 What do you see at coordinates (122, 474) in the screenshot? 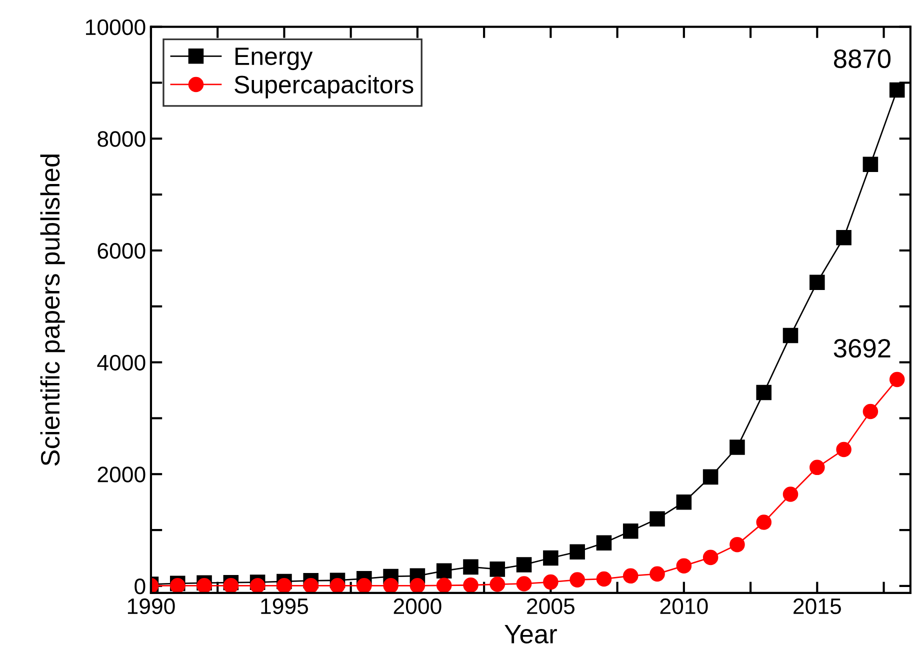
I see `y-tick-label: 2000` at bounding box center [122, 474].